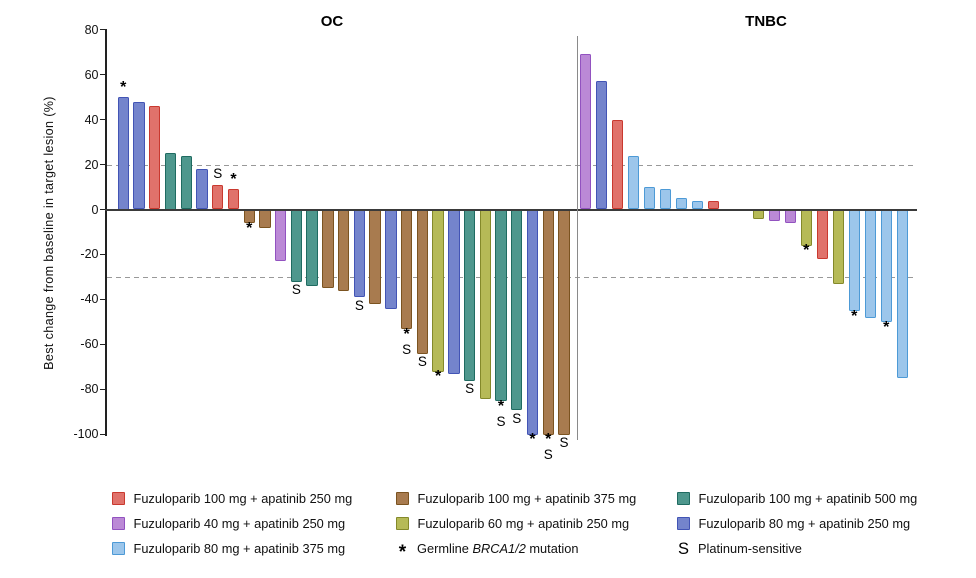 This screenshot has height=578, width=976. I want to click on legend-label-segment: Germline, so click(445, 548).